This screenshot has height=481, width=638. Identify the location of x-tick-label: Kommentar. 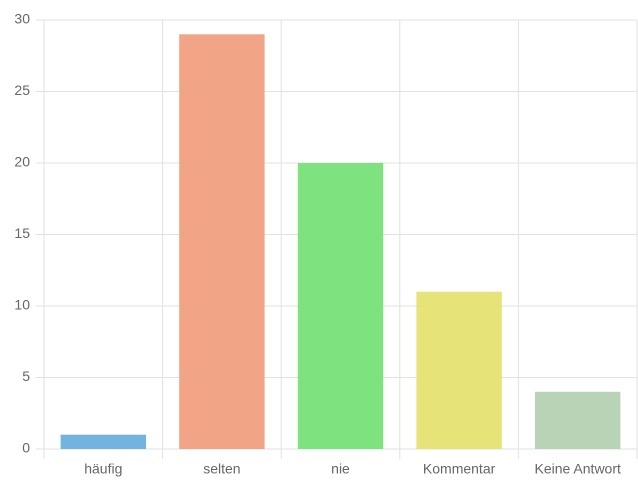
(459, 469).